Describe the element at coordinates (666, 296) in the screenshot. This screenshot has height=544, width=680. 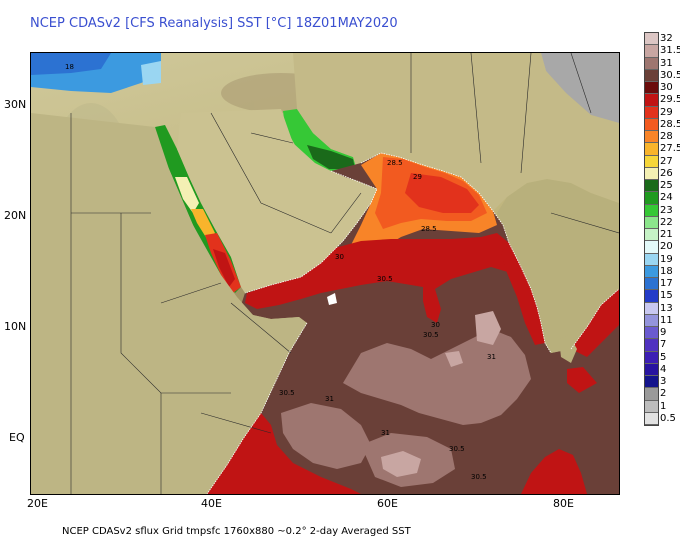
I see `legend-label-15: 15` at that location.